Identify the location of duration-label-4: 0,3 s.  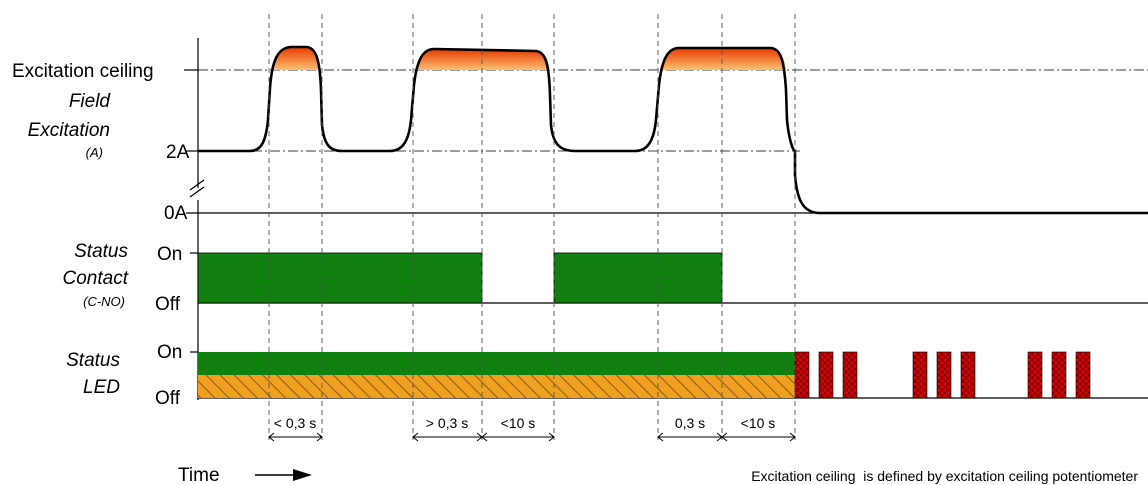
(690, 423).